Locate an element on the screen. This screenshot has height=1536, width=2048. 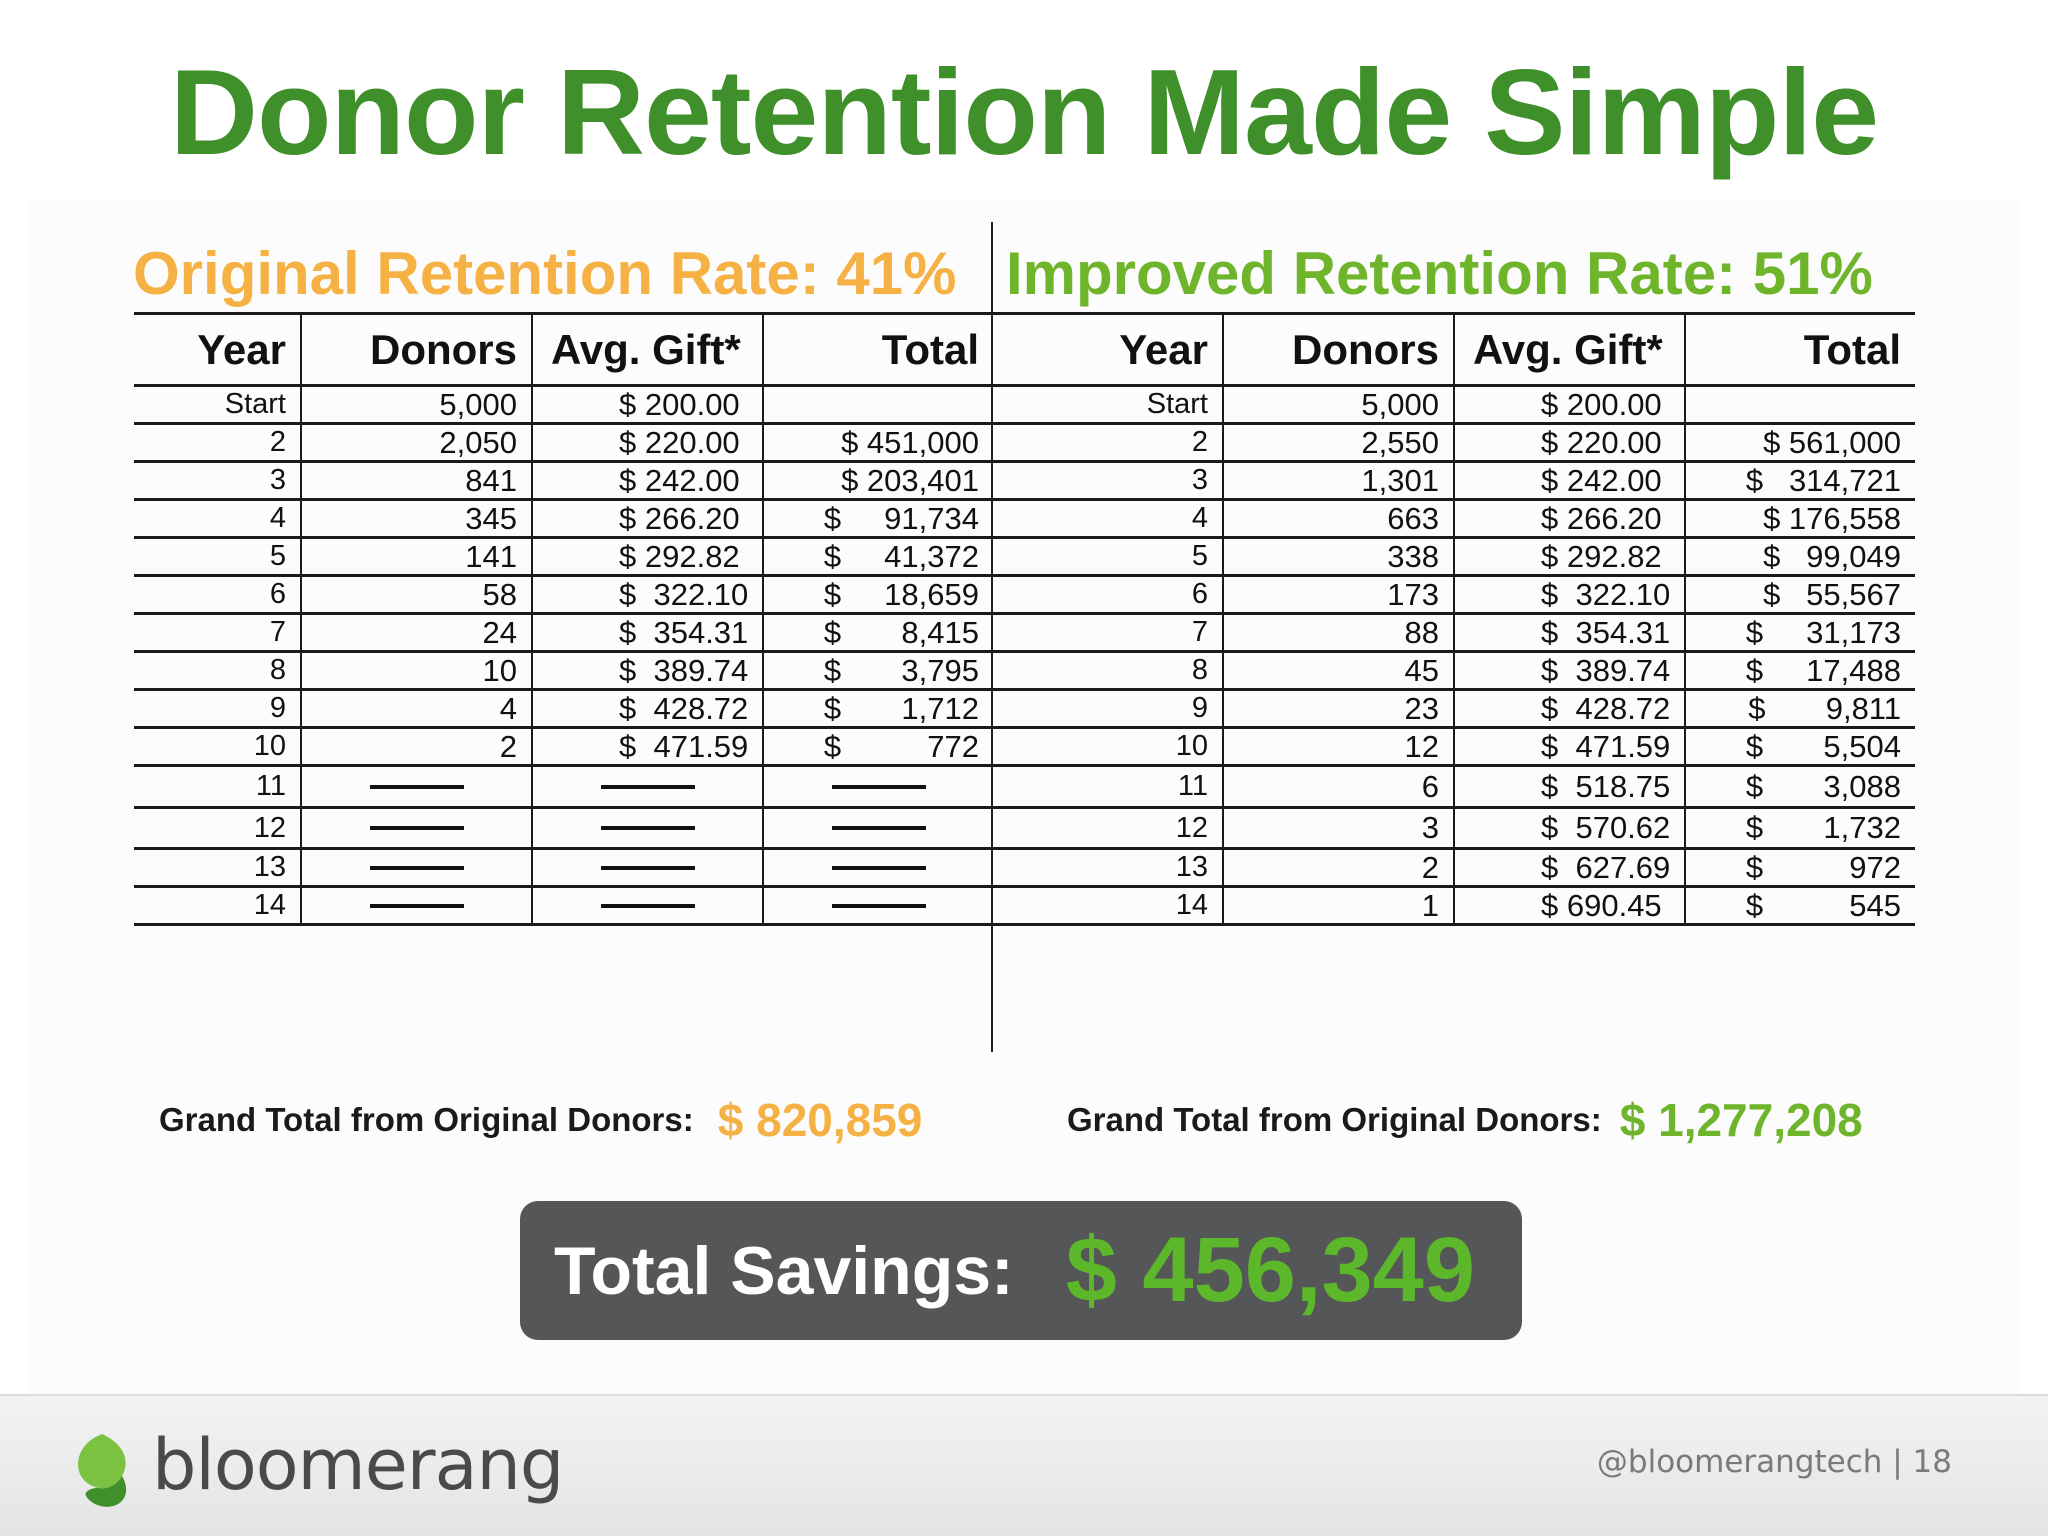
table-row: 10 2 $ 471.59 $ 772 is located at coordinates (563, 748).